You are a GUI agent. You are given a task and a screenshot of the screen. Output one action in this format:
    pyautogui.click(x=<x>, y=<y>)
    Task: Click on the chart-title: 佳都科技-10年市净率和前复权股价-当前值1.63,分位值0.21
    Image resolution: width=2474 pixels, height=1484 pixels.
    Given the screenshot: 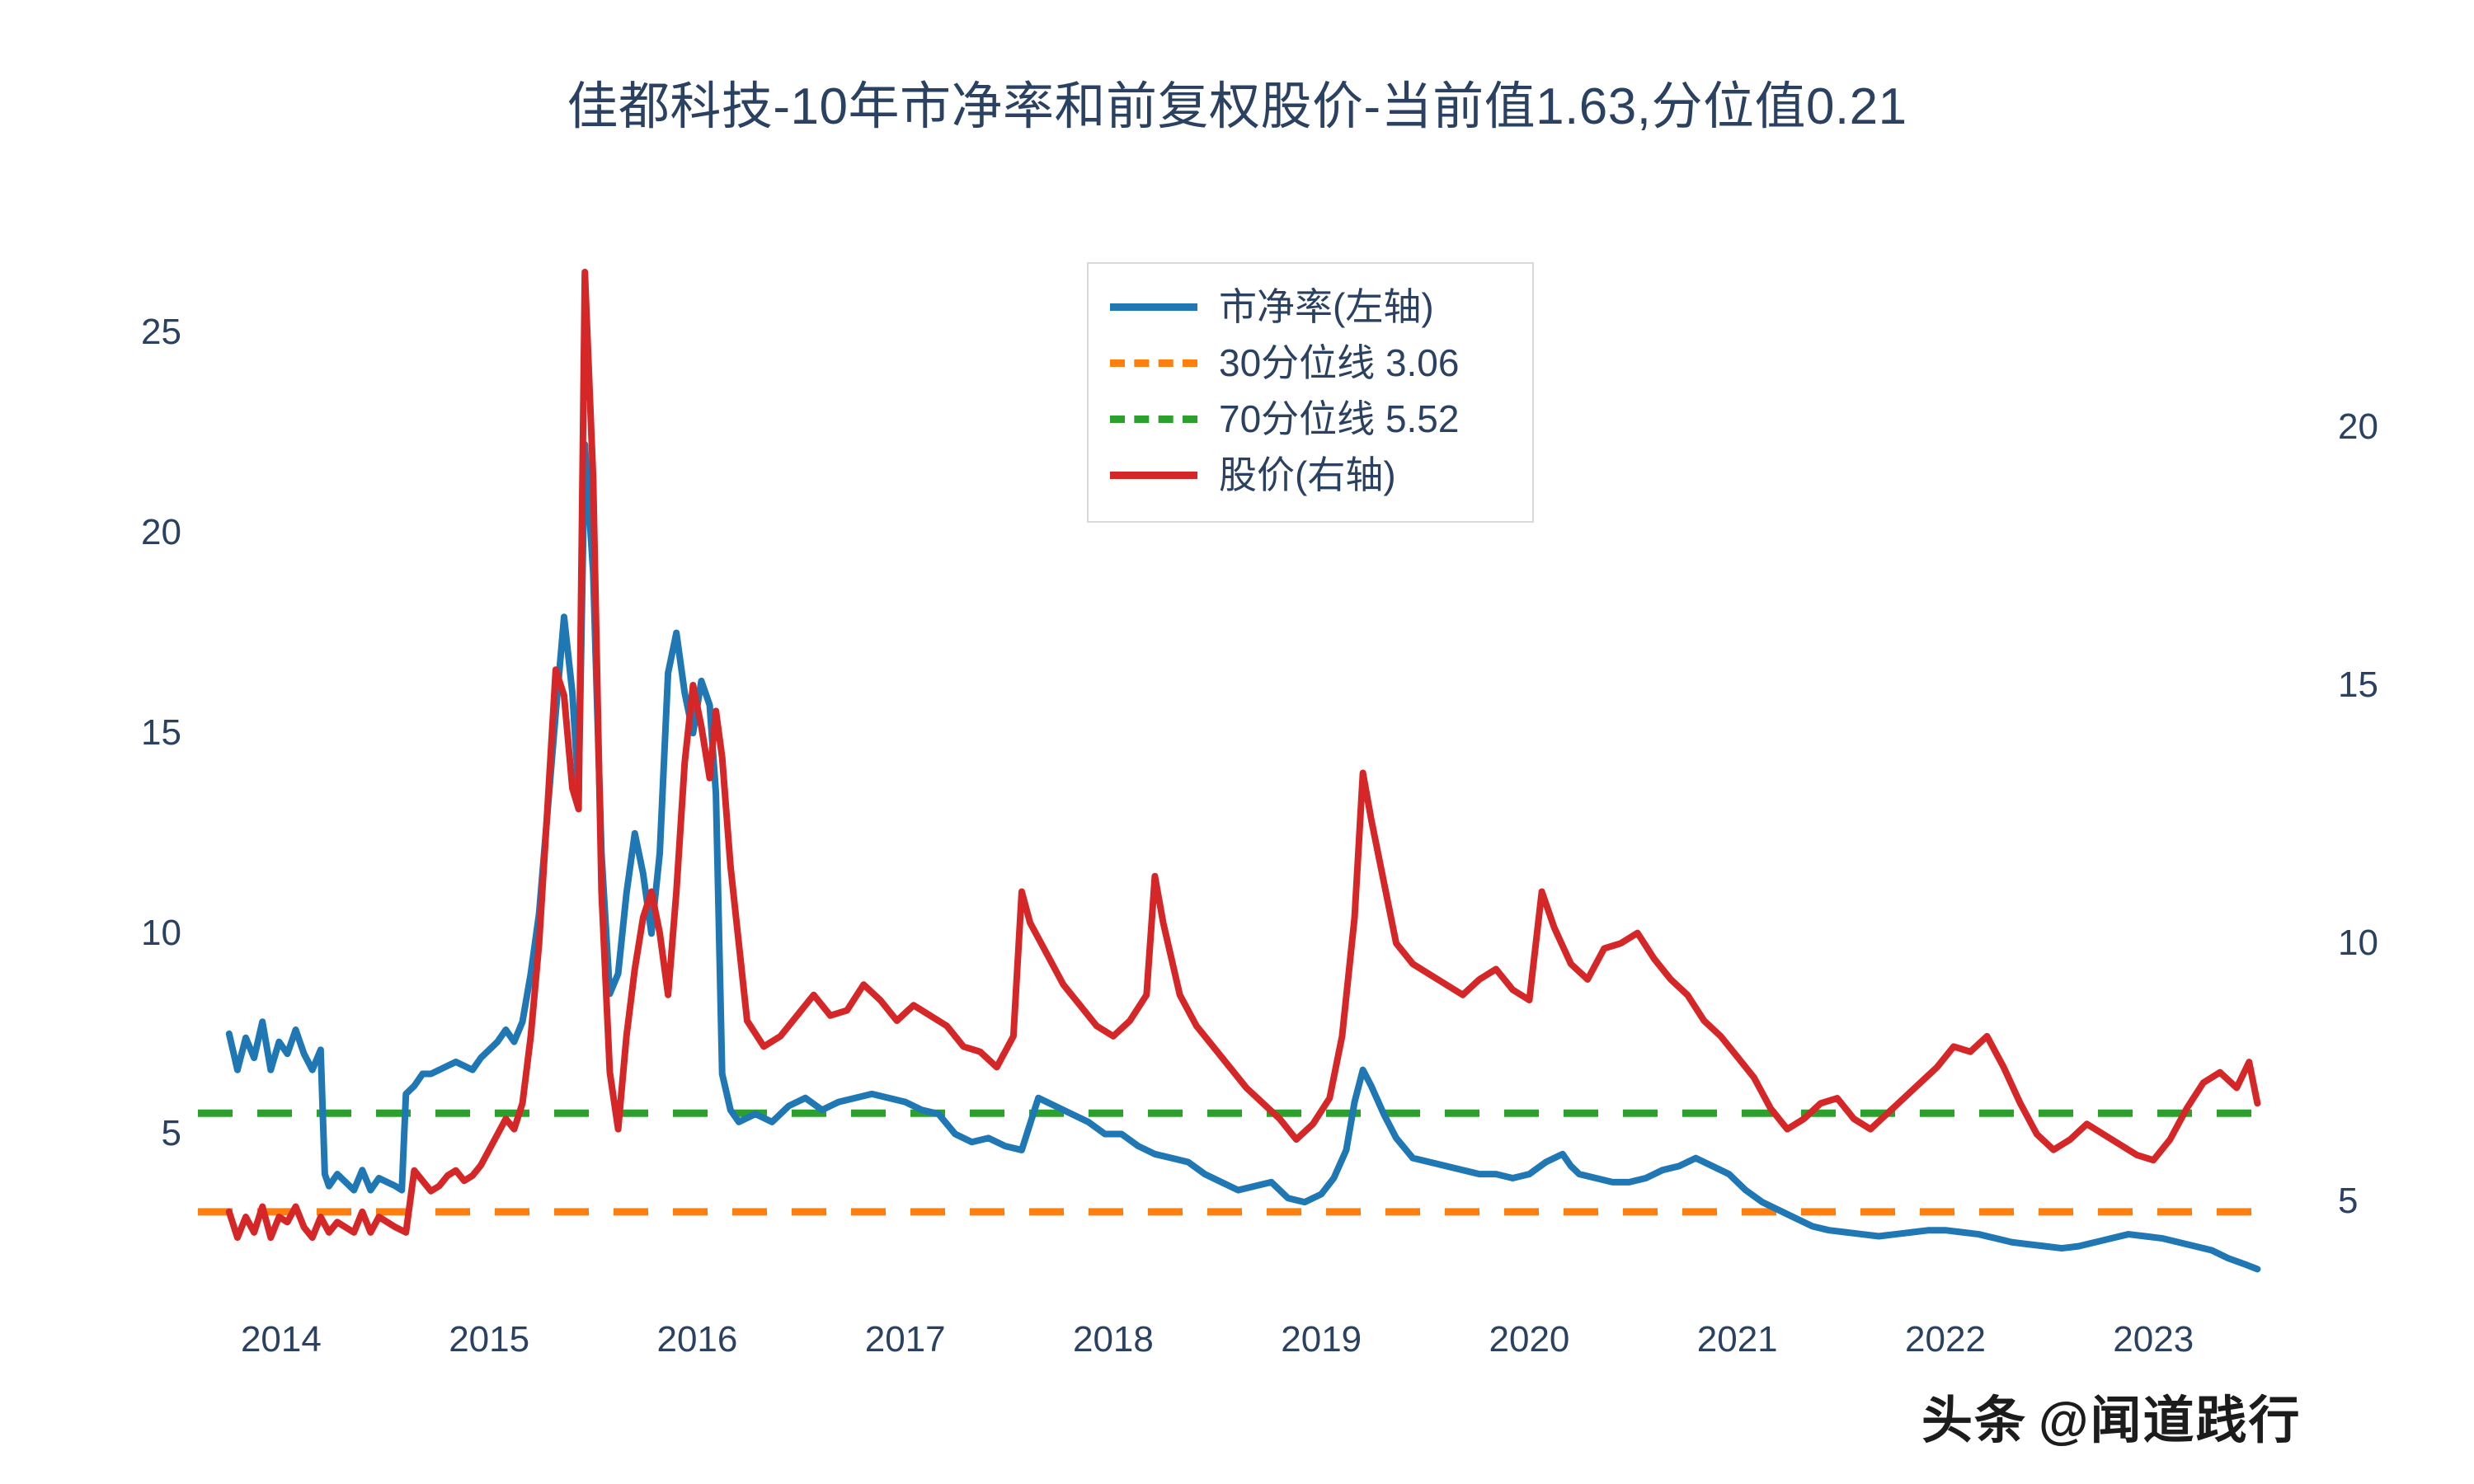 What is the action you would take?
    pyautogui.click(x=1237, y=106)
    